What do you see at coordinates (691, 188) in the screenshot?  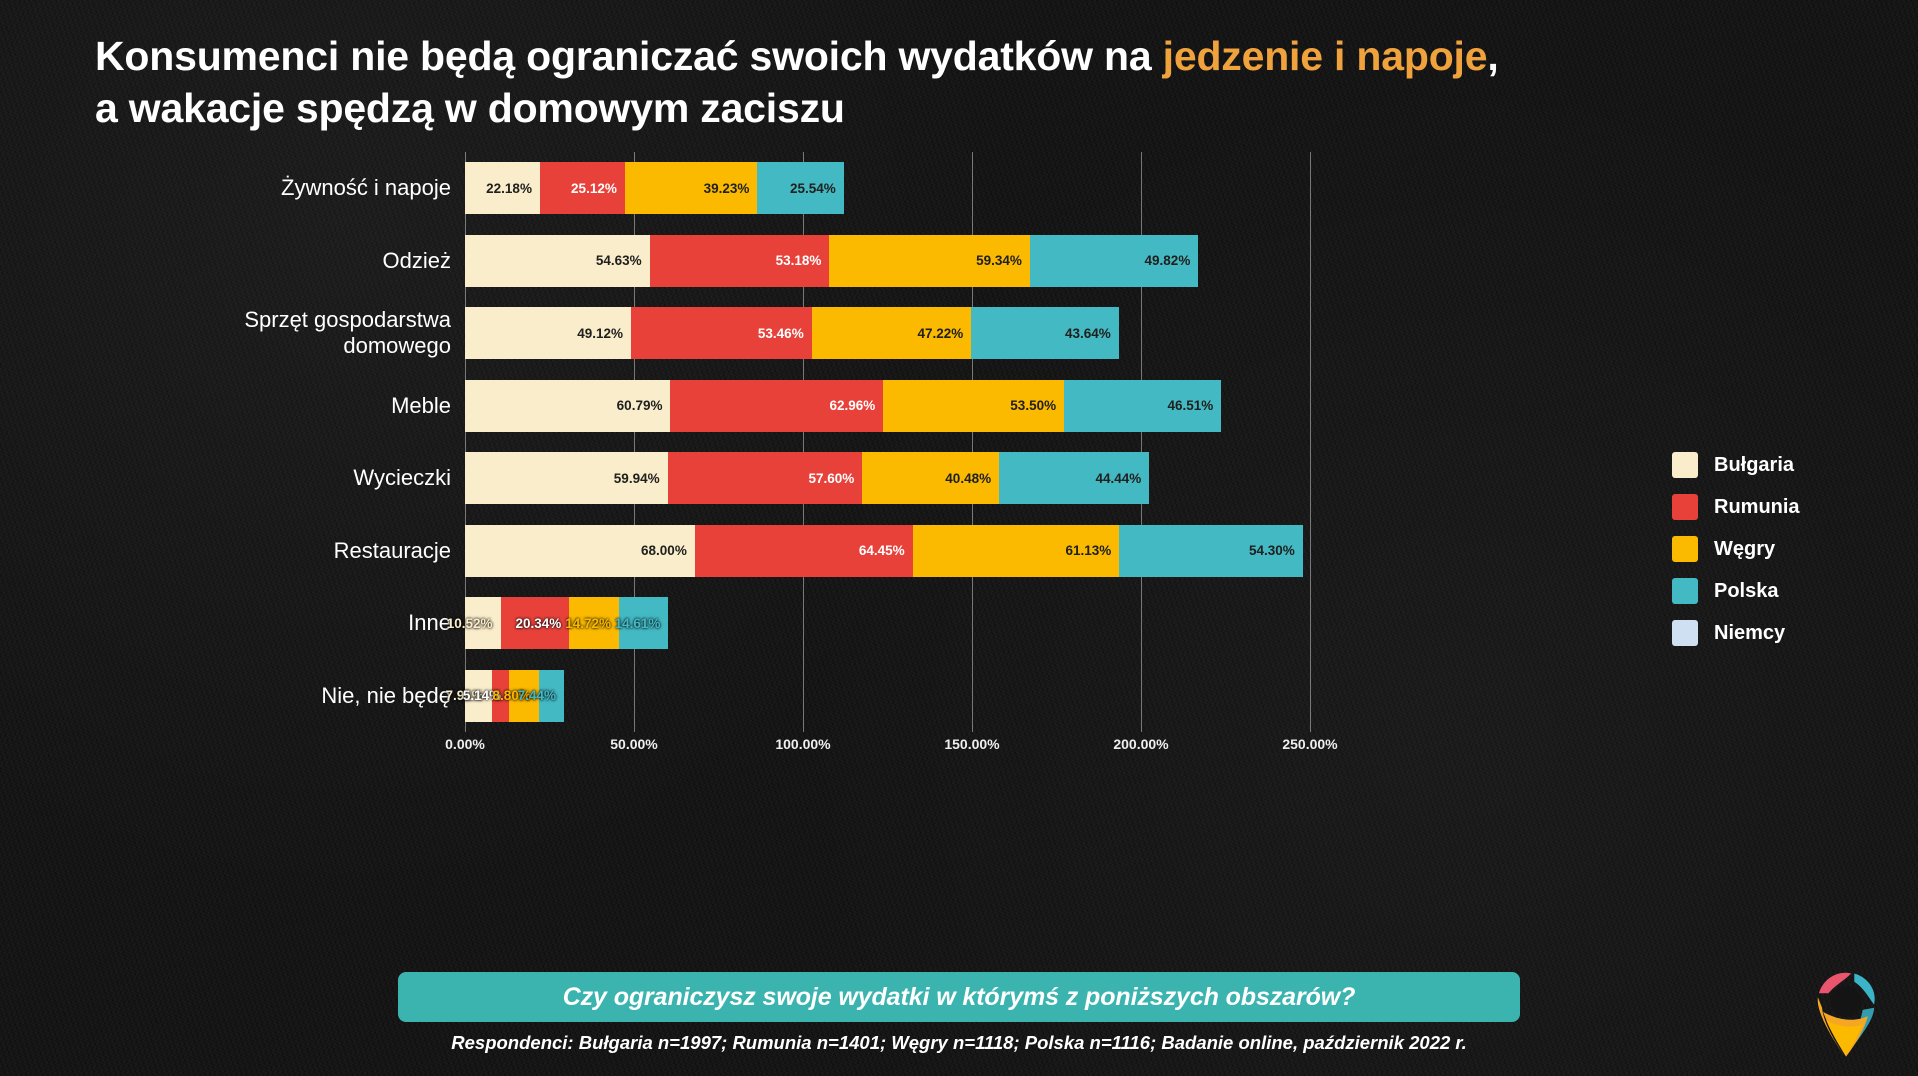 I see `bar-segment-węgry: 39.23%` at bounding box center [691, 188].